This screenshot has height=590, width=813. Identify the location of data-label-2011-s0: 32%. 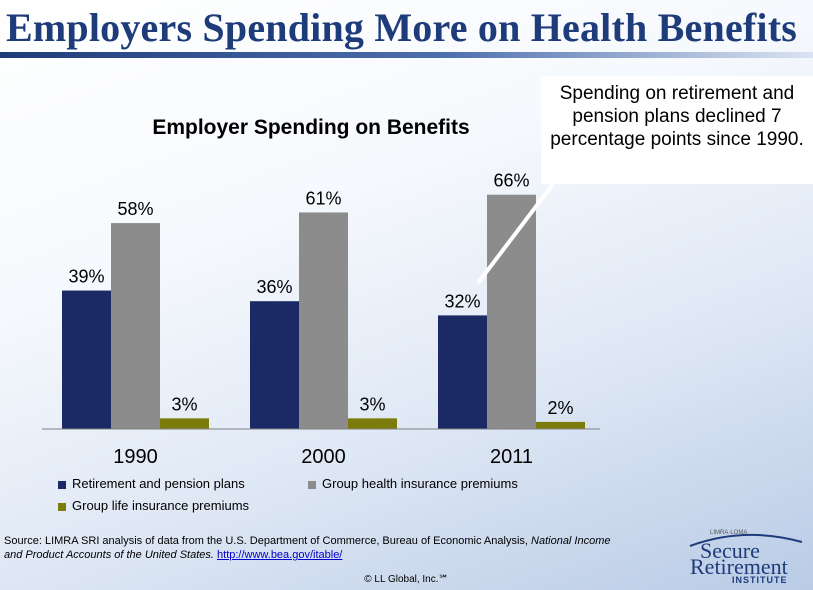
(462, 301).